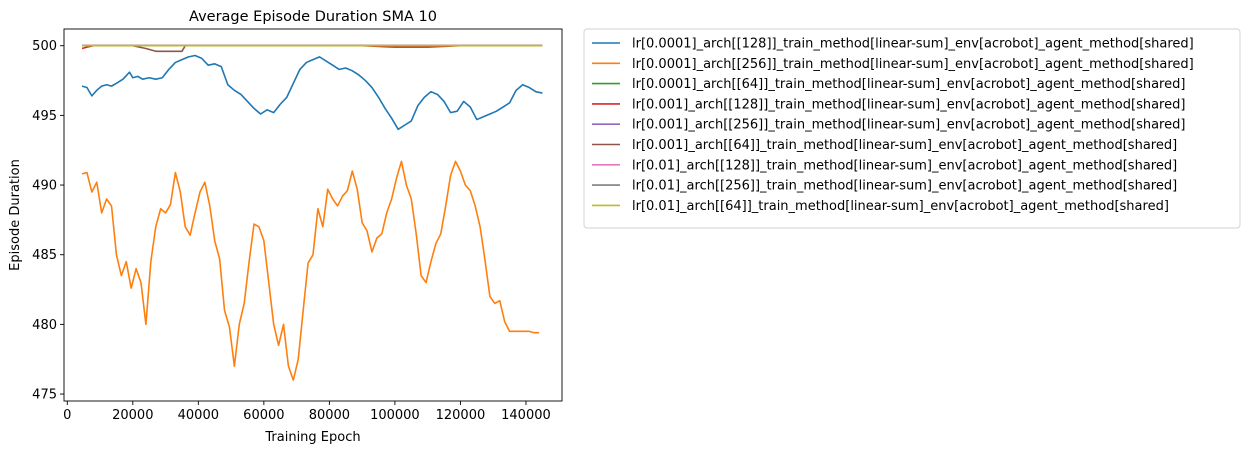 Image resolution: width=1248 pixels, height=453 pixels. I want to click on x-axis-label: Training Epoch, so click(312, 437).